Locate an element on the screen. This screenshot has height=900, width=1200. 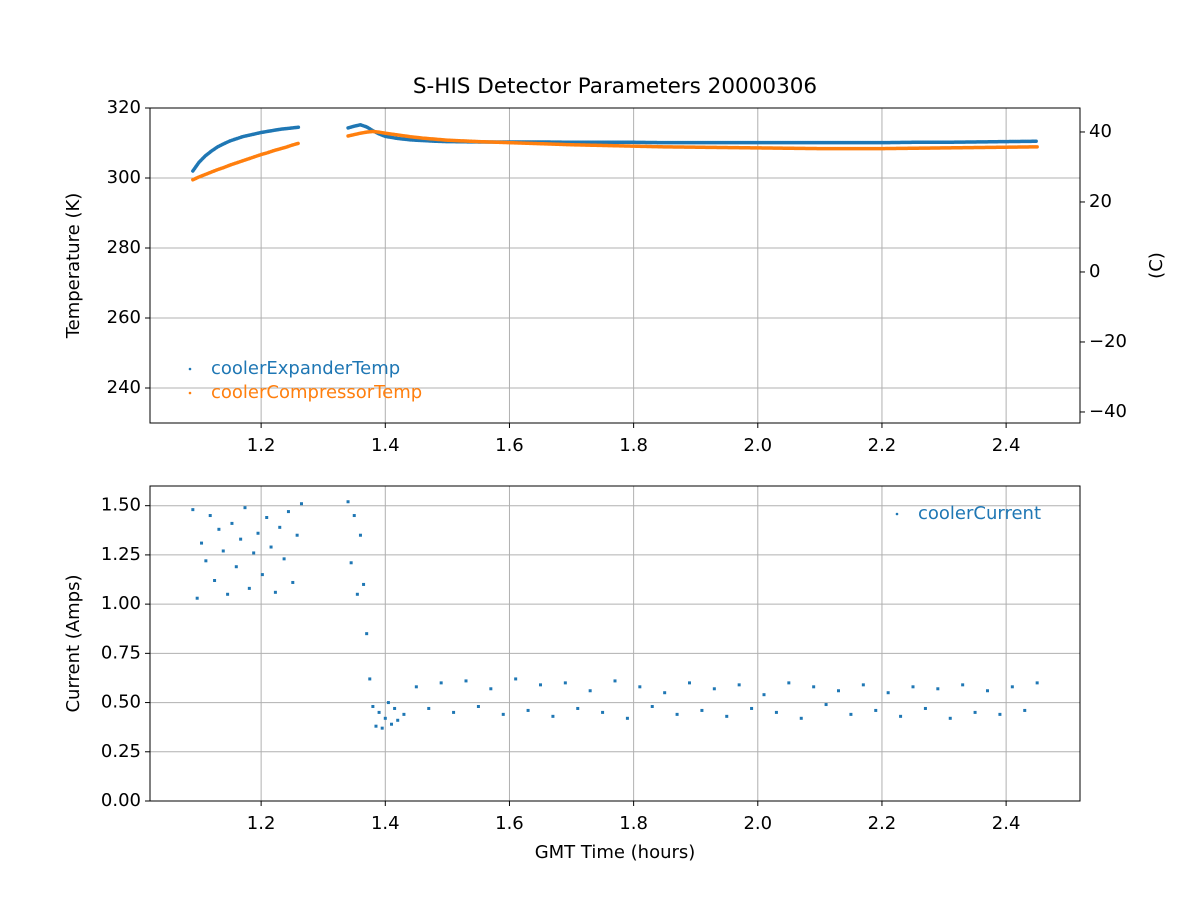
y2-tick-label: −20 is located at coordinates (1108, 341).